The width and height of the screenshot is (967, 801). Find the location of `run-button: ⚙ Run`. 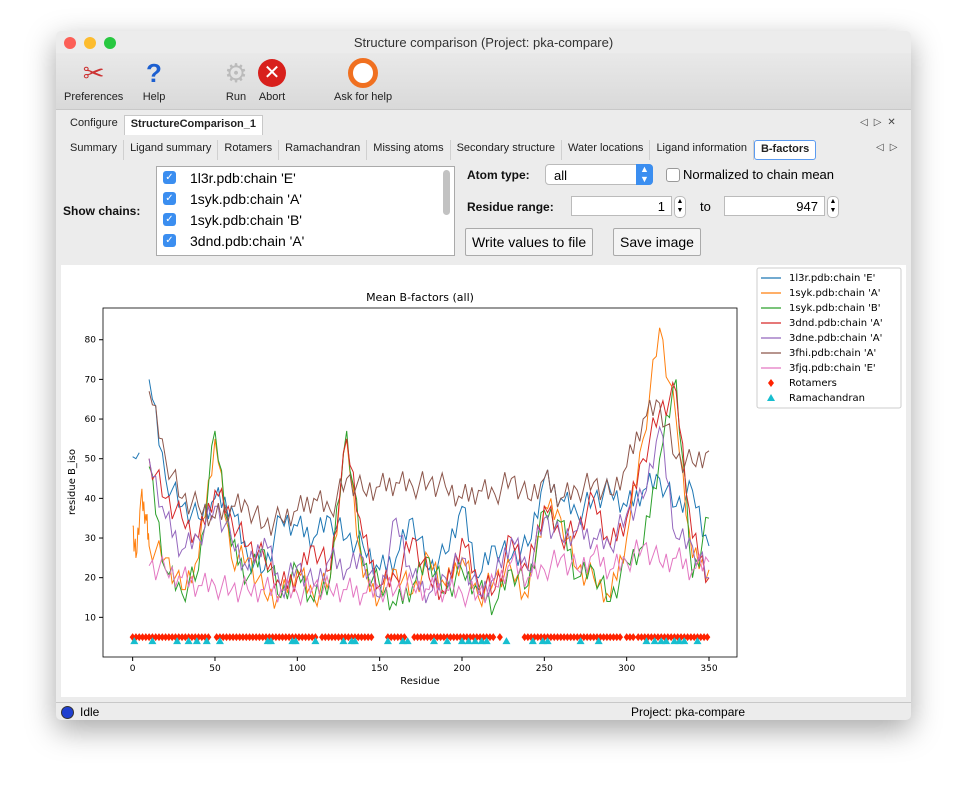

run-button: ⚙ Run is located at coordinates (236, 80).